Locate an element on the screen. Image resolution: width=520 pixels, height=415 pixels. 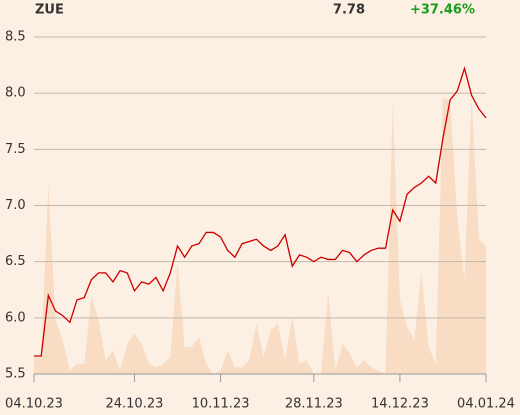
y-tick-label: 6.5 is located at coordinates (15, 261).